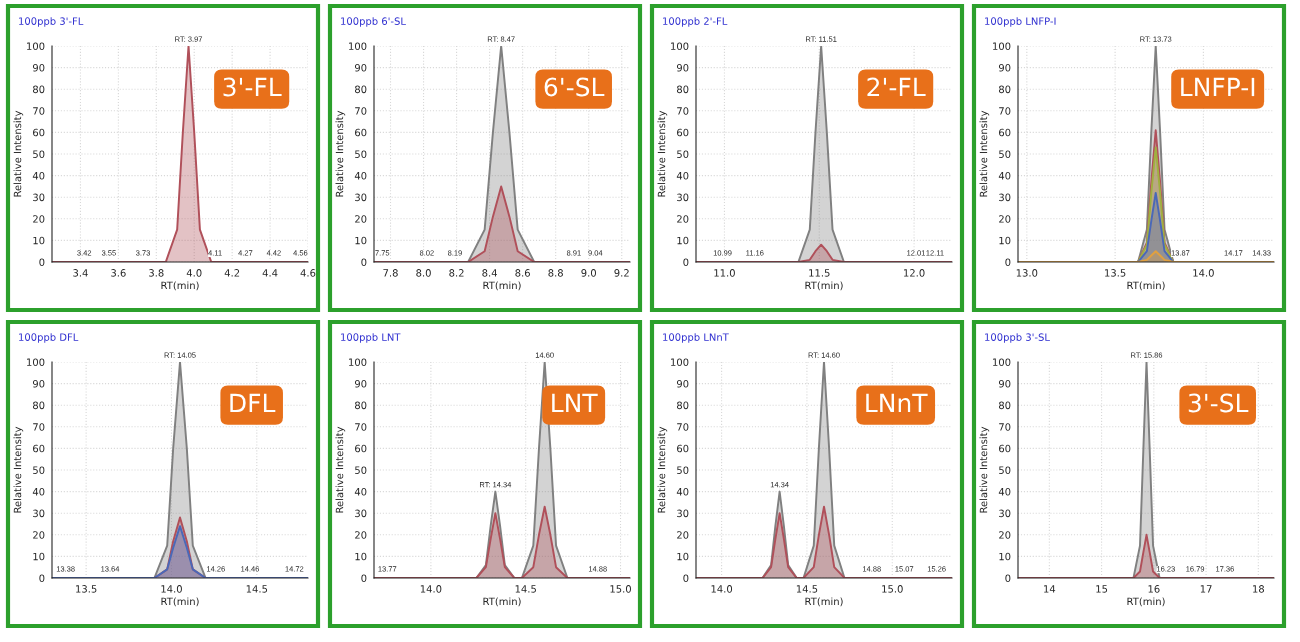 The height and width of the screenshot is (642, 1300). I want to click on text: LNnT, so click(897, 403).